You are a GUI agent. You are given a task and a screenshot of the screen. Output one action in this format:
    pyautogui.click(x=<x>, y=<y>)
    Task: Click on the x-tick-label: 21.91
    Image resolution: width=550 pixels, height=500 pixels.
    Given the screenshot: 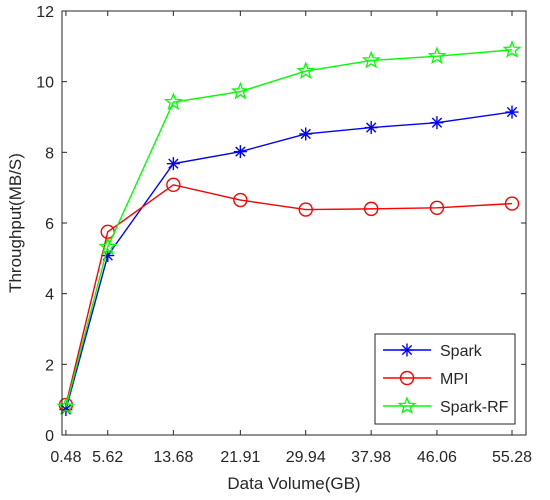 What is the action you would take?
    pyautogui.click(x=240, y=457)
    